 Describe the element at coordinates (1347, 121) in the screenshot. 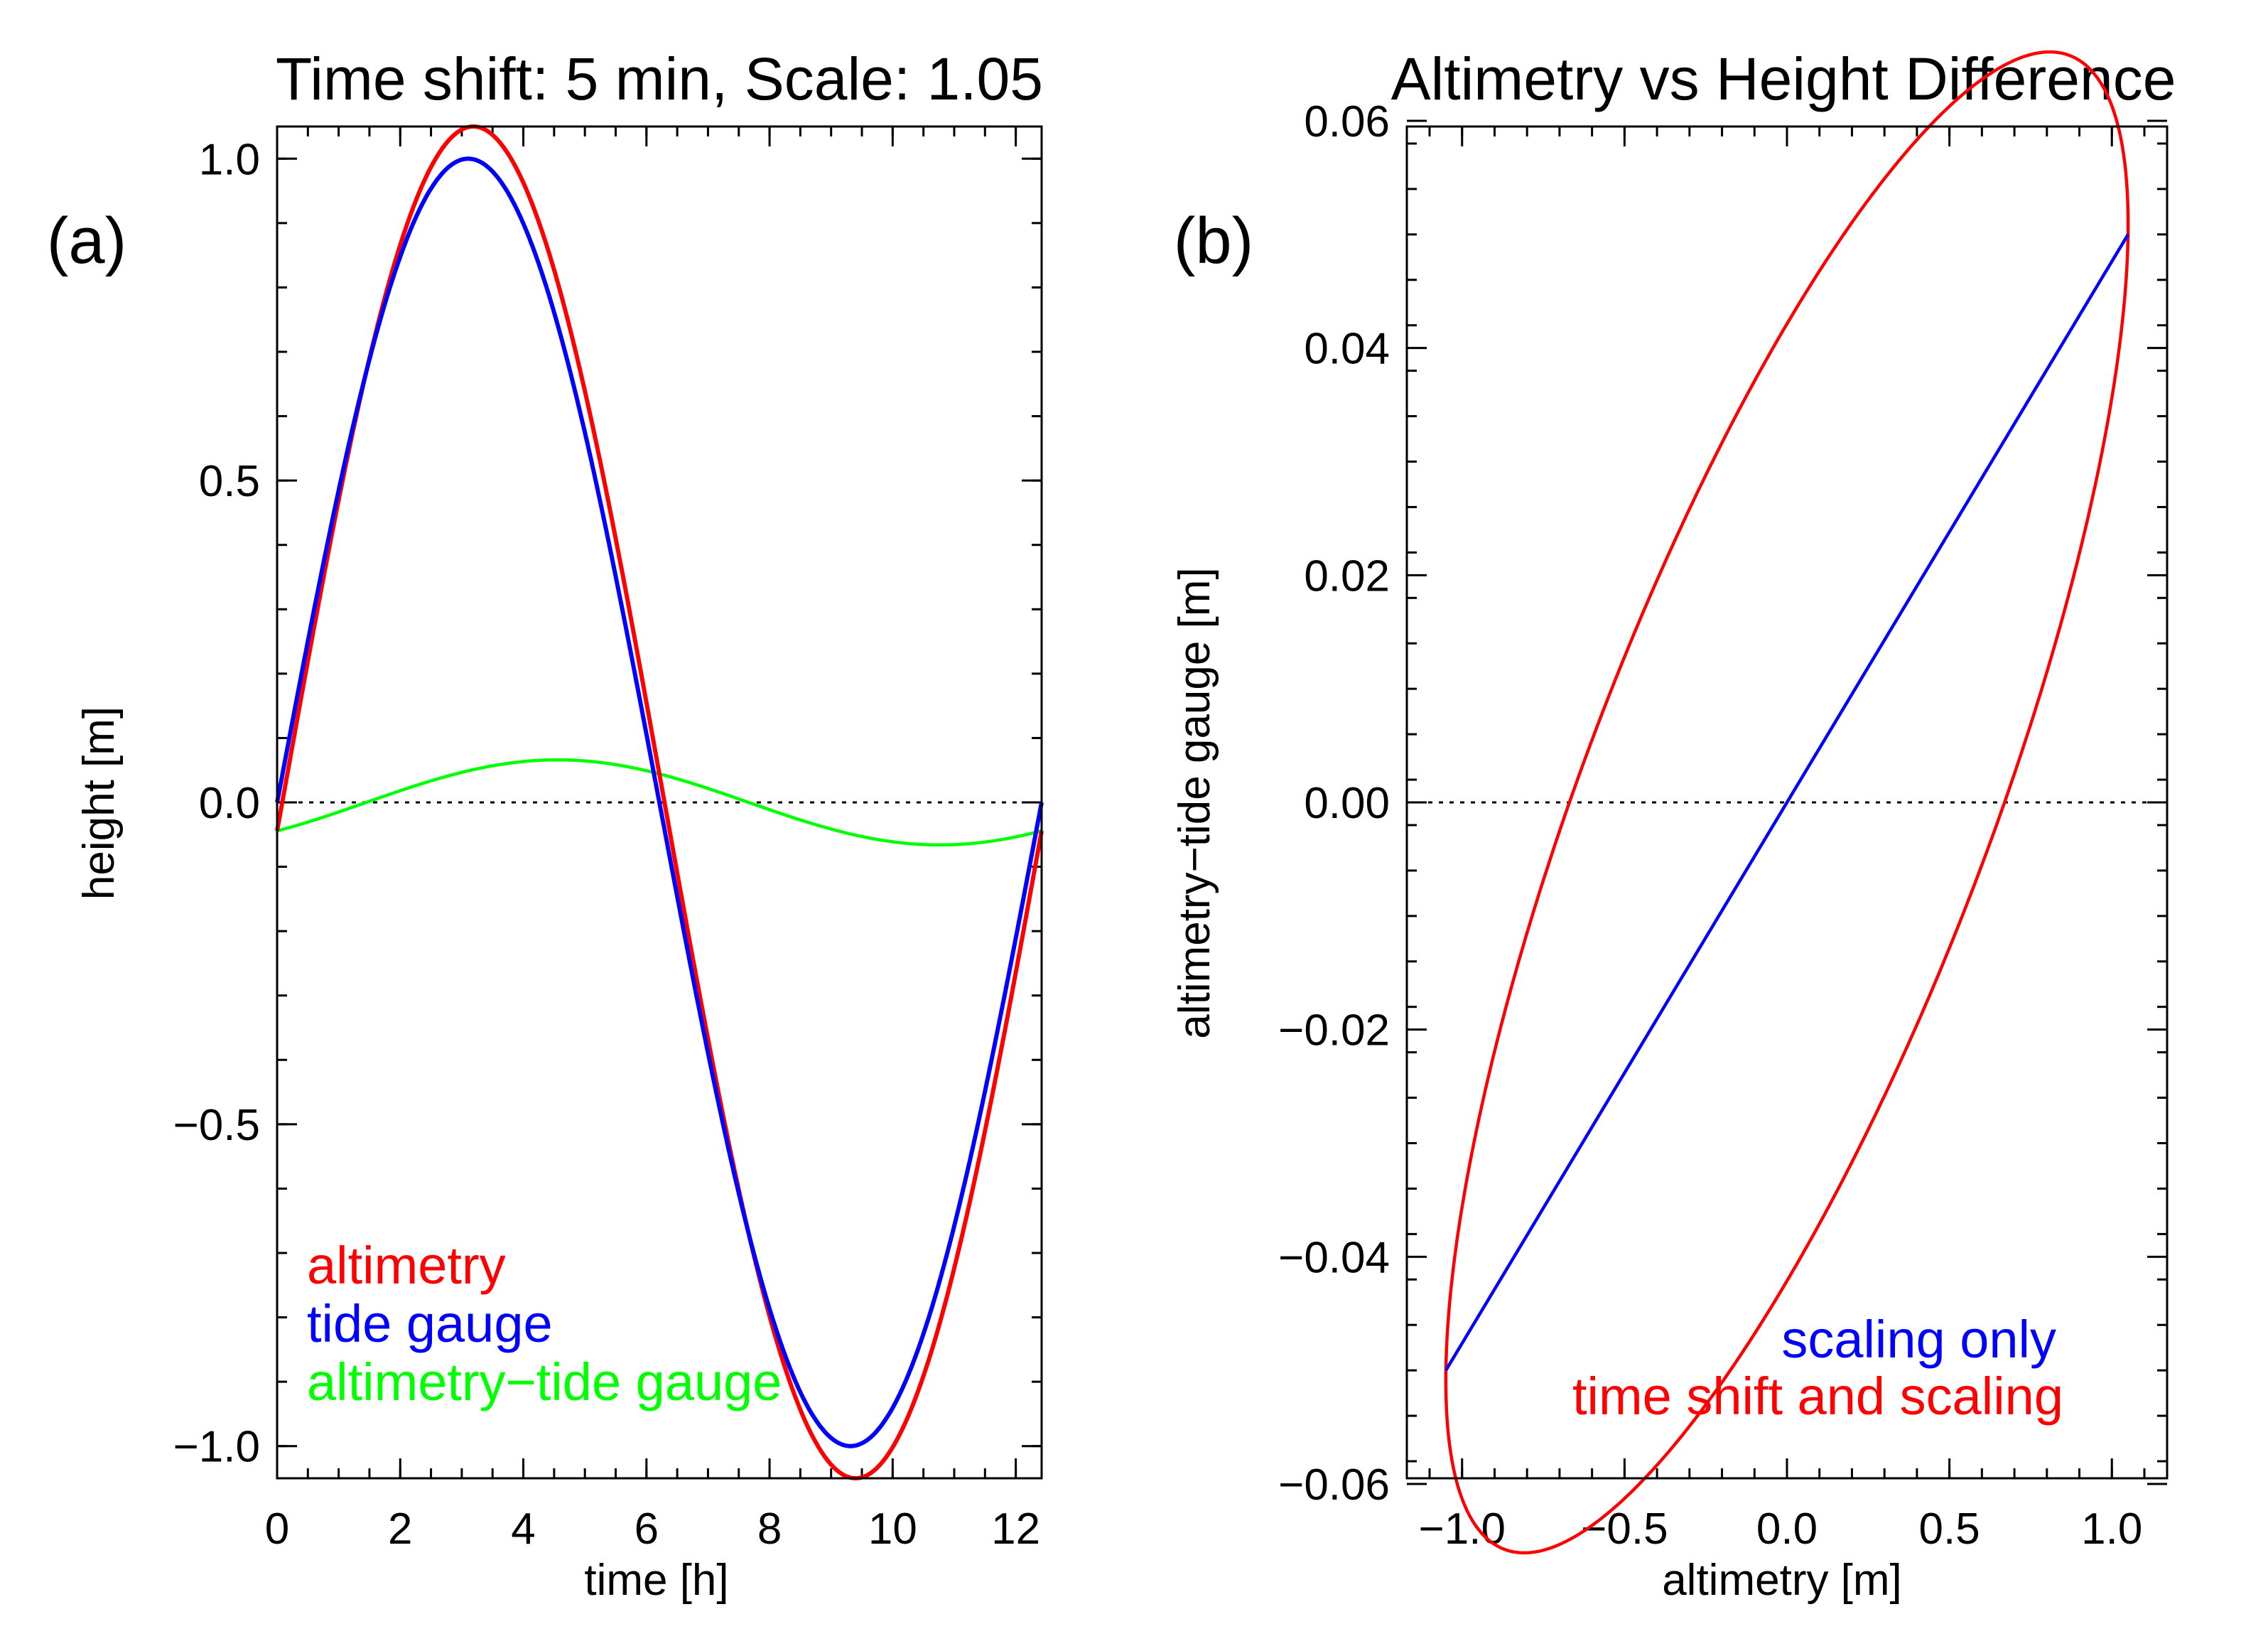

I see `panel-b-ytick-label: 0.06` at that location.